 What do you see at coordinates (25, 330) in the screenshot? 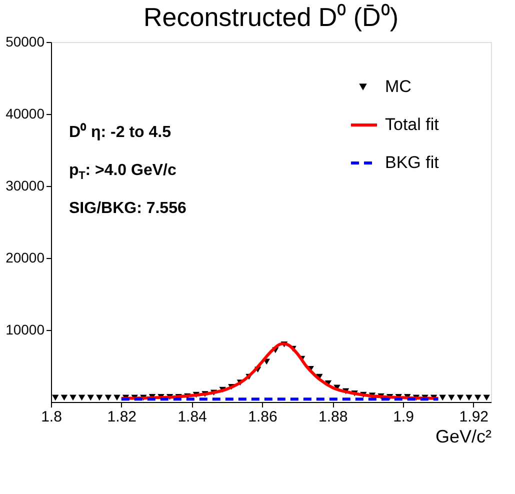
I see `y-tick-label: 10000` at bounding box center [25, 330].